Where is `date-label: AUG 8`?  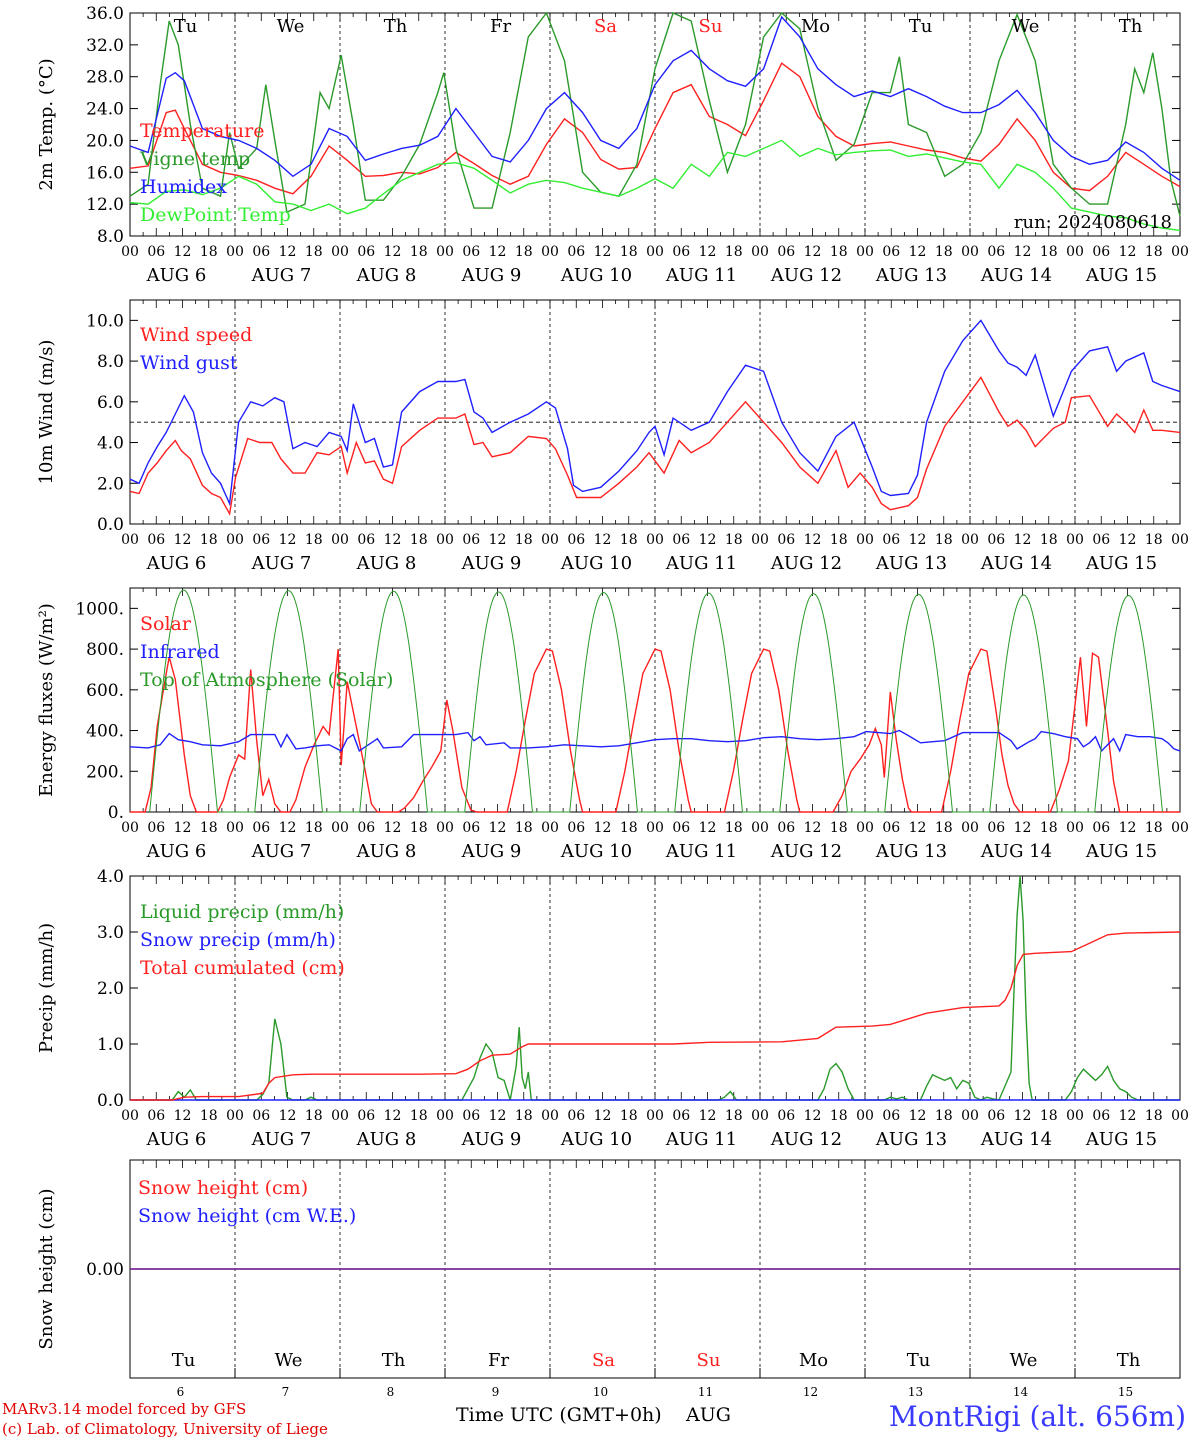 date-label: AUG 8 is located at coordinates (386, 563).